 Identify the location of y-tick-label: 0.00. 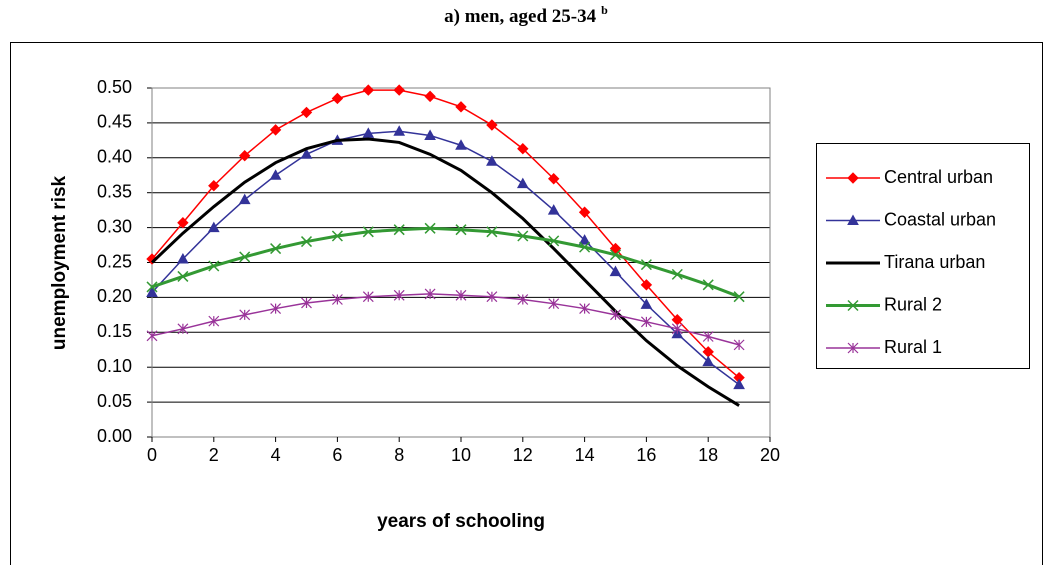
(114, 436).